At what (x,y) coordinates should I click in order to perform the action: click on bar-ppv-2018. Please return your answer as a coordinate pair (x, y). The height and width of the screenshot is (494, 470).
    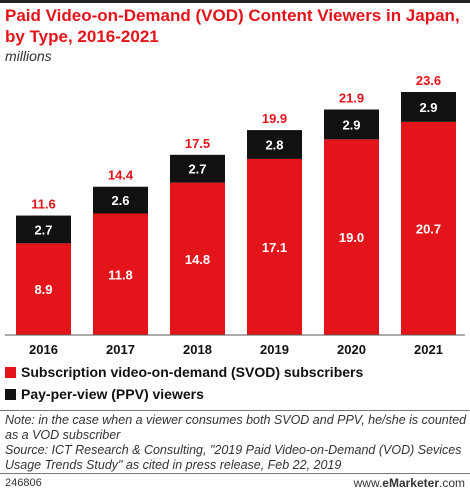
    Looking at the image, I should click on (197, 168).